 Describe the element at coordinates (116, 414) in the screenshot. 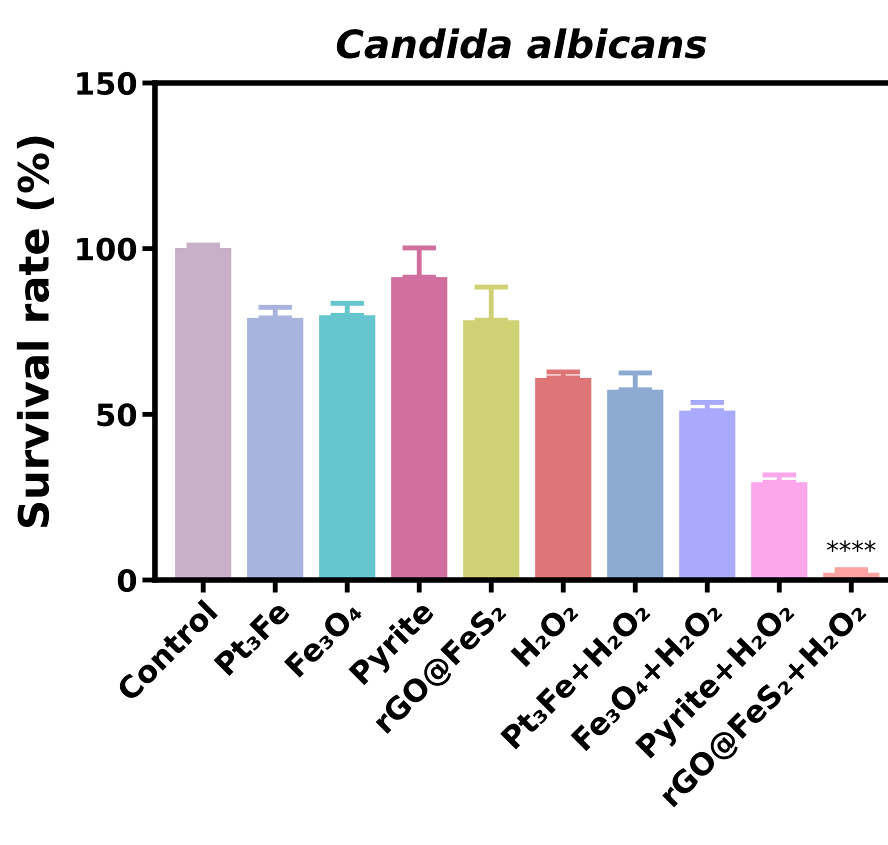

I see `y-tick-label: 50` at that location.